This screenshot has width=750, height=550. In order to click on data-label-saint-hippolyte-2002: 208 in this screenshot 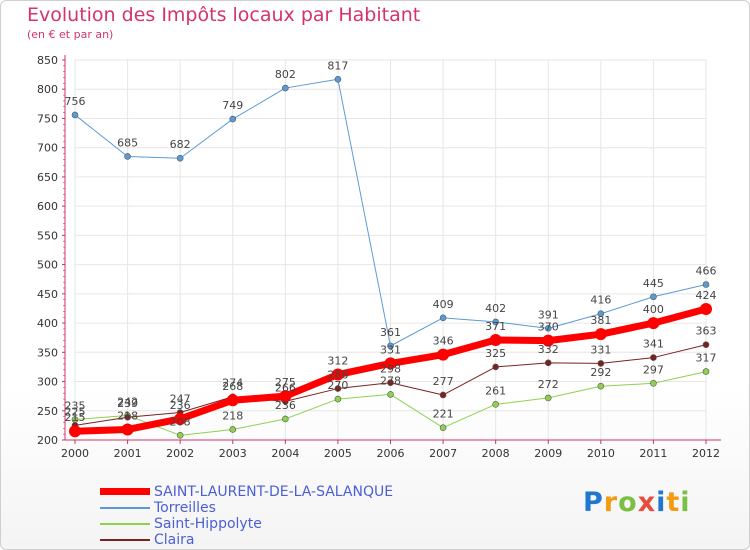, I will do `click(180, 421)`.